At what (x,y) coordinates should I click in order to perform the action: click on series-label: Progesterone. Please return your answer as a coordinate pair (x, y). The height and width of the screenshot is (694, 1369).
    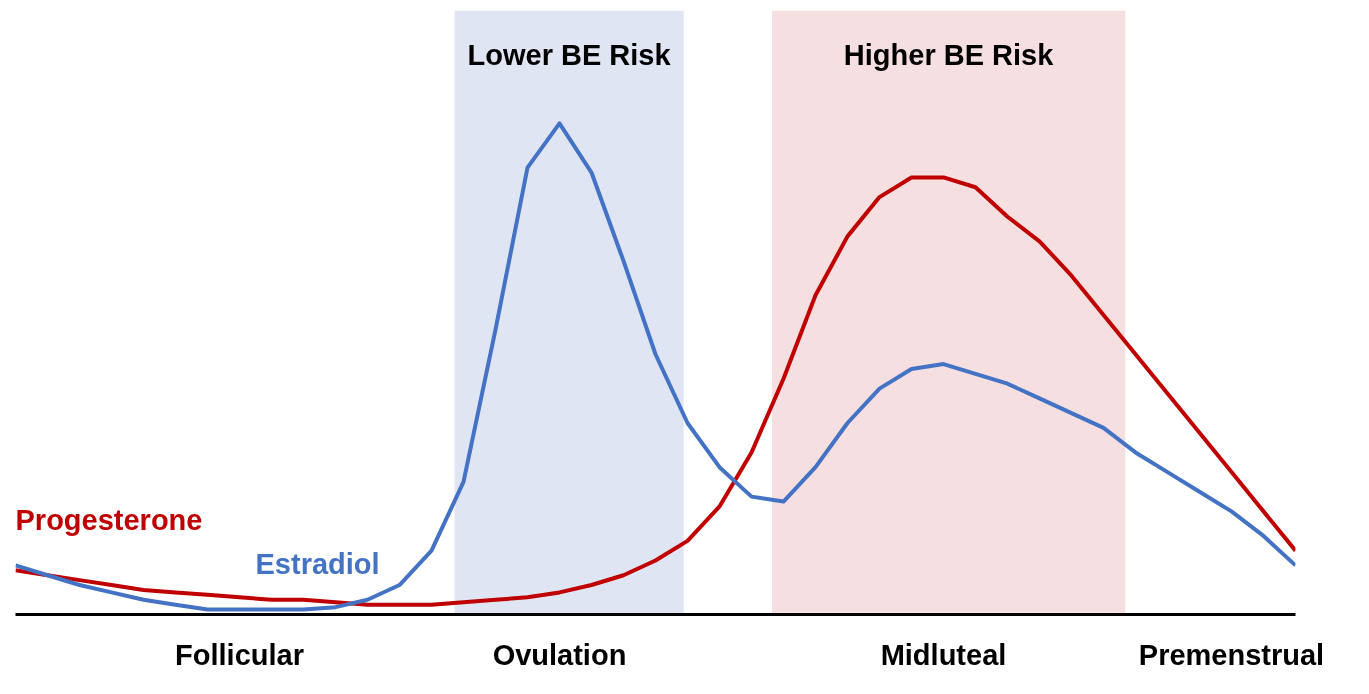
    Looking at the image, I should click on (109, 519).